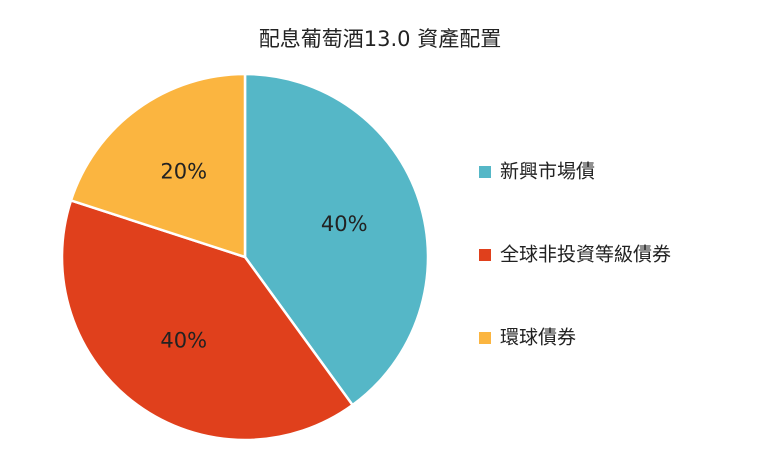 This screenshot has height=456, width=760. I want to click on value-label: 20%, so click(183, 172).